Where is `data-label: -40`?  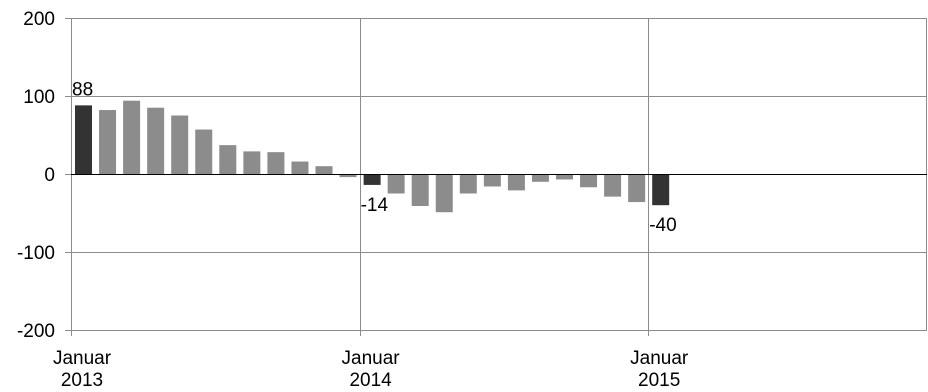 data-label: -40 is located at coordinates (662, 225).